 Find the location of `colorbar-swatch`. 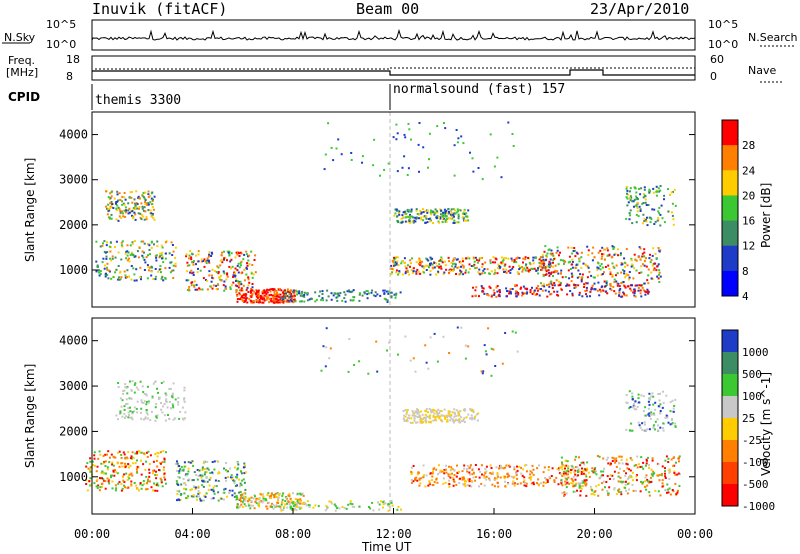

colorbar-swatch is located at coordinates (730, 363).